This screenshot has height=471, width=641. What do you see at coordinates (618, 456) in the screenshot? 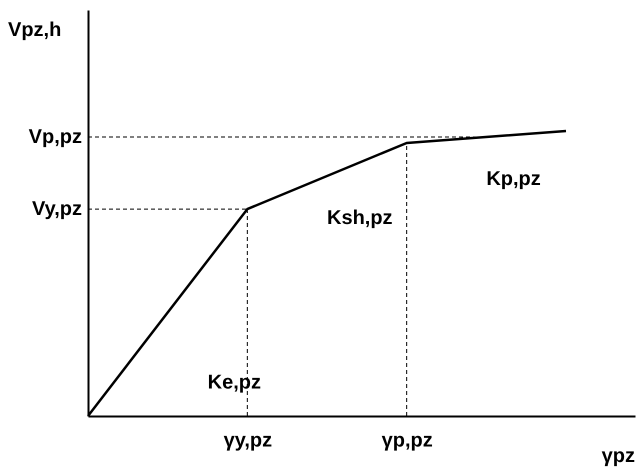
I see `x-axis-title: γpz` at bounding box center [618, 456].